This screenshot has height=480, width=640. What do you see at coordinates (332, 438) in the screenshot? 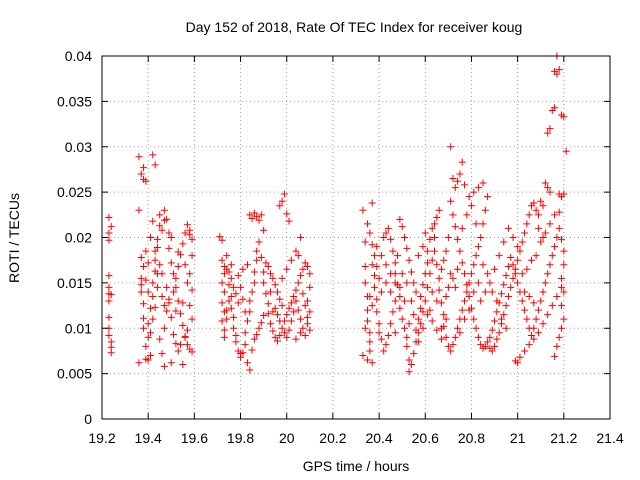
I see `x-tick-label: 20.2` at bounding box center [332, 438].